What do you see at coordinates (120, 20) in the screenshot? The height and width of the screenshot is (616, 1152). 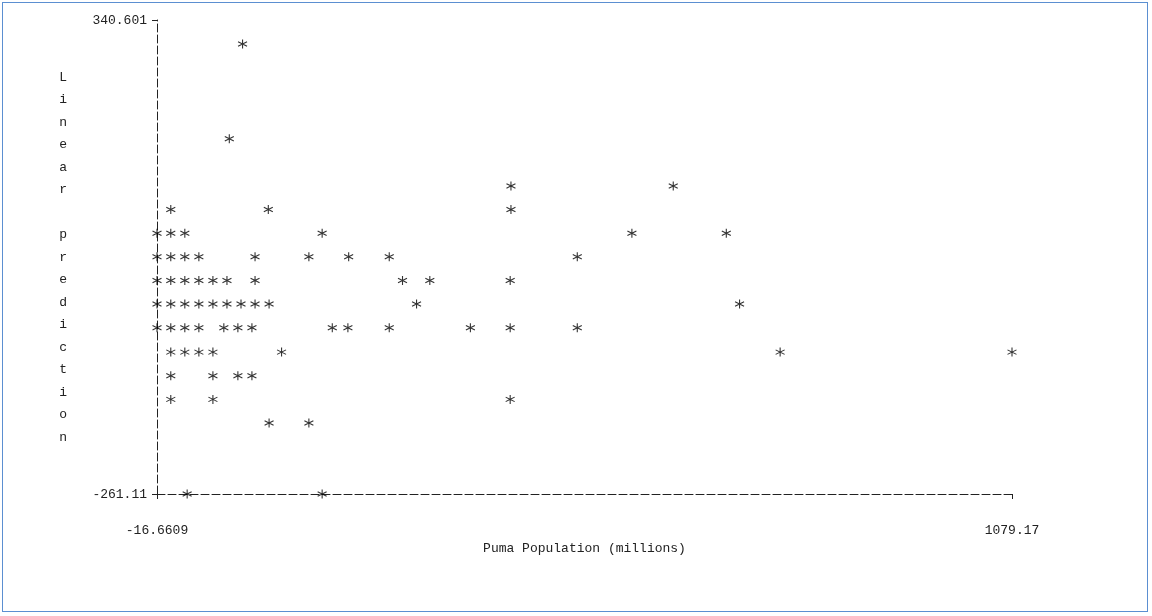 I see `y-tick-label: 340.601` at bounding box center [120, 20].